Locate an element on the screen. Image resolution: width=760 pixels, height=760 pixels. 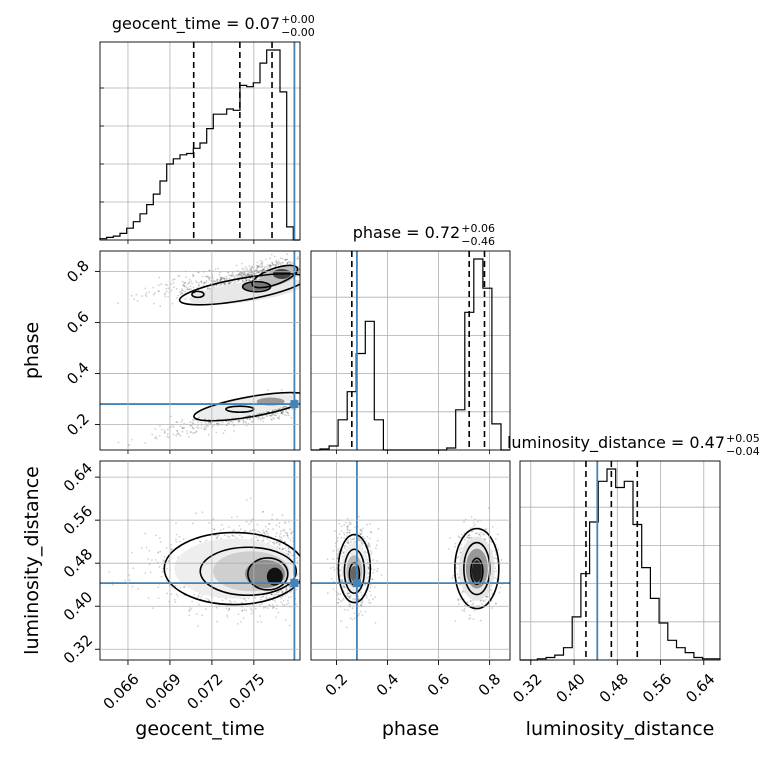
scatter-geocent-phase is located at coordinates (200, 350).